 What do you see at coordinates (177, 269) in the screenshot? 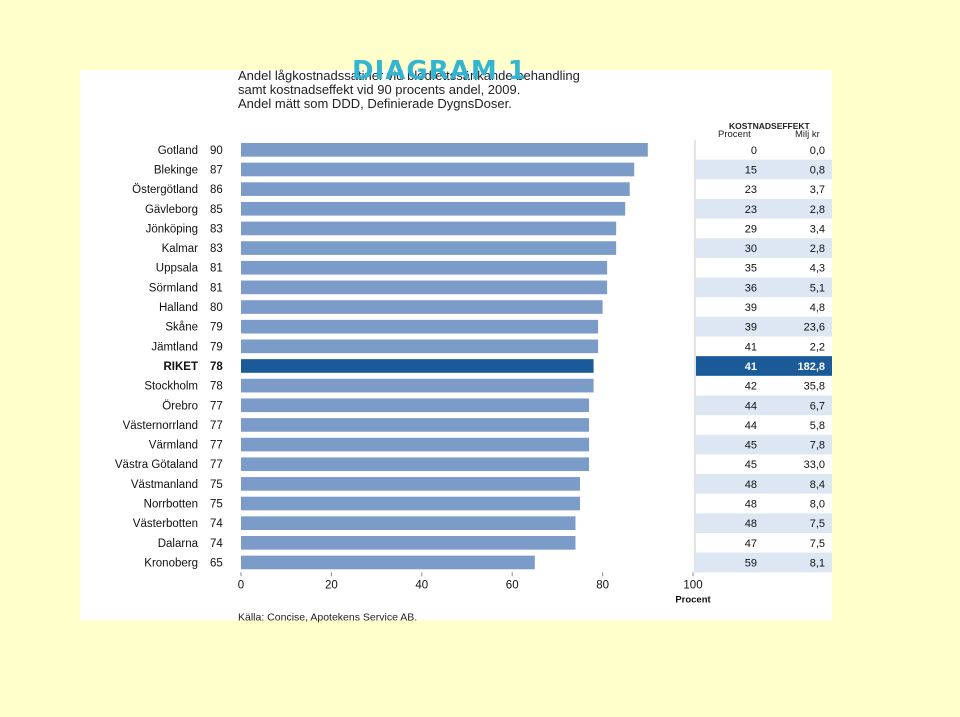
I see `category-label: Uppsala` at bounding box center [177, 269].